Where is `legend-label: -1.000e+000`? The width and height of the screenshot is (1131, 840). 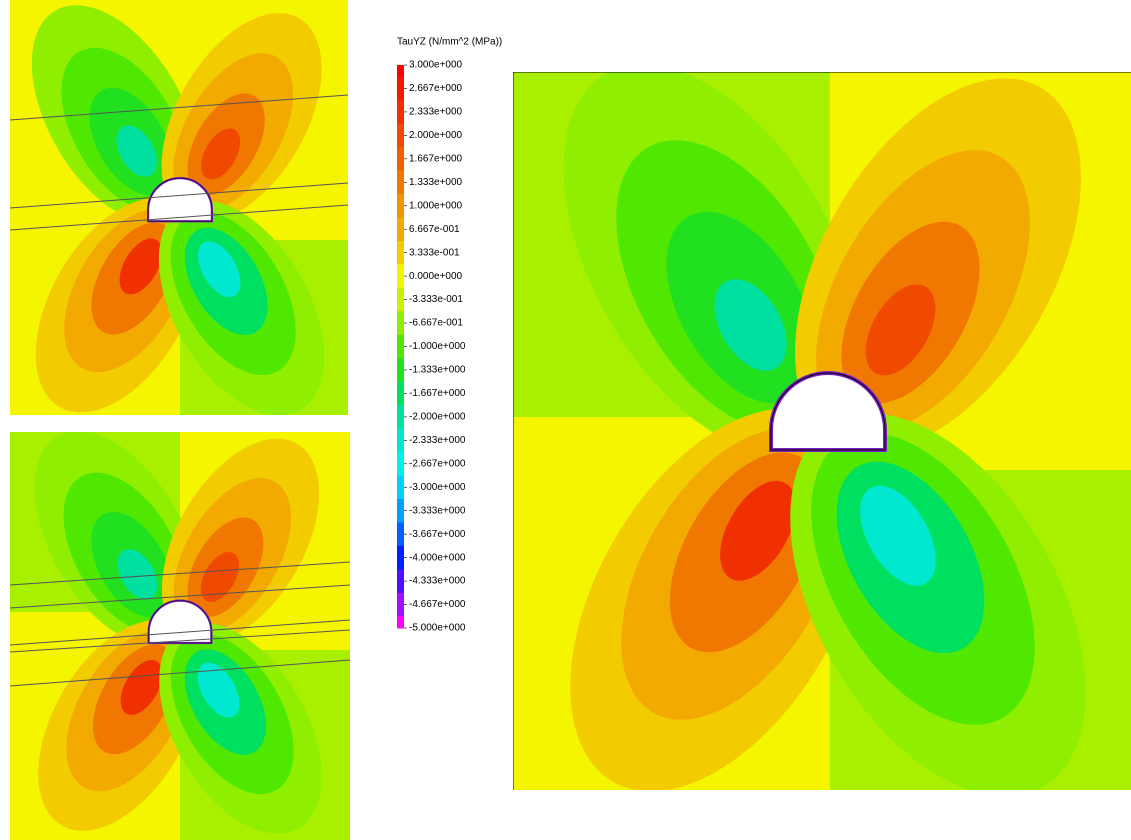 legend-label: -1.000e+000 is located at coordinates (437, 346).